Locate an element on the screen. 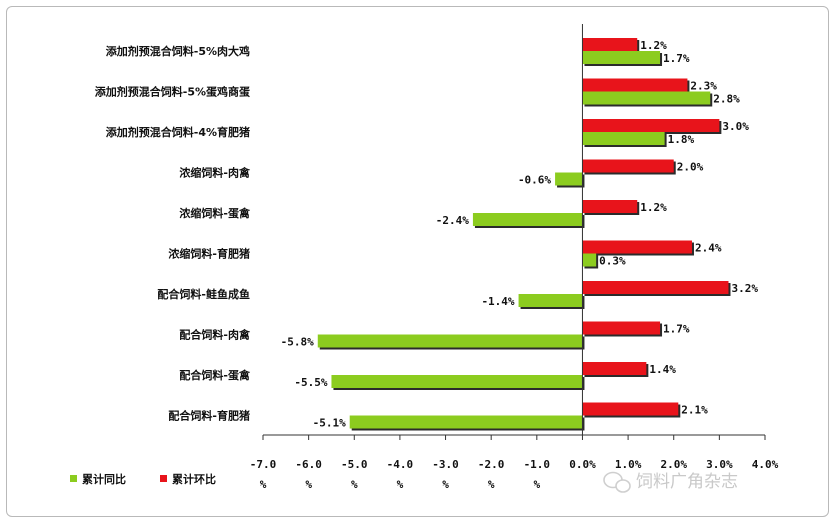 This screenshot has width=835, height=523. data-label: 2.1% is located at coordinates (694, 410).